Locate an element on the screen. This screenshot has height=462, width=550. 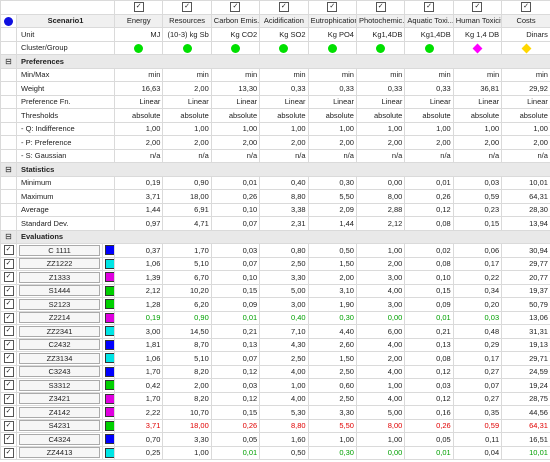
cell-value: 5,10 is located at coordinates (187, 263).